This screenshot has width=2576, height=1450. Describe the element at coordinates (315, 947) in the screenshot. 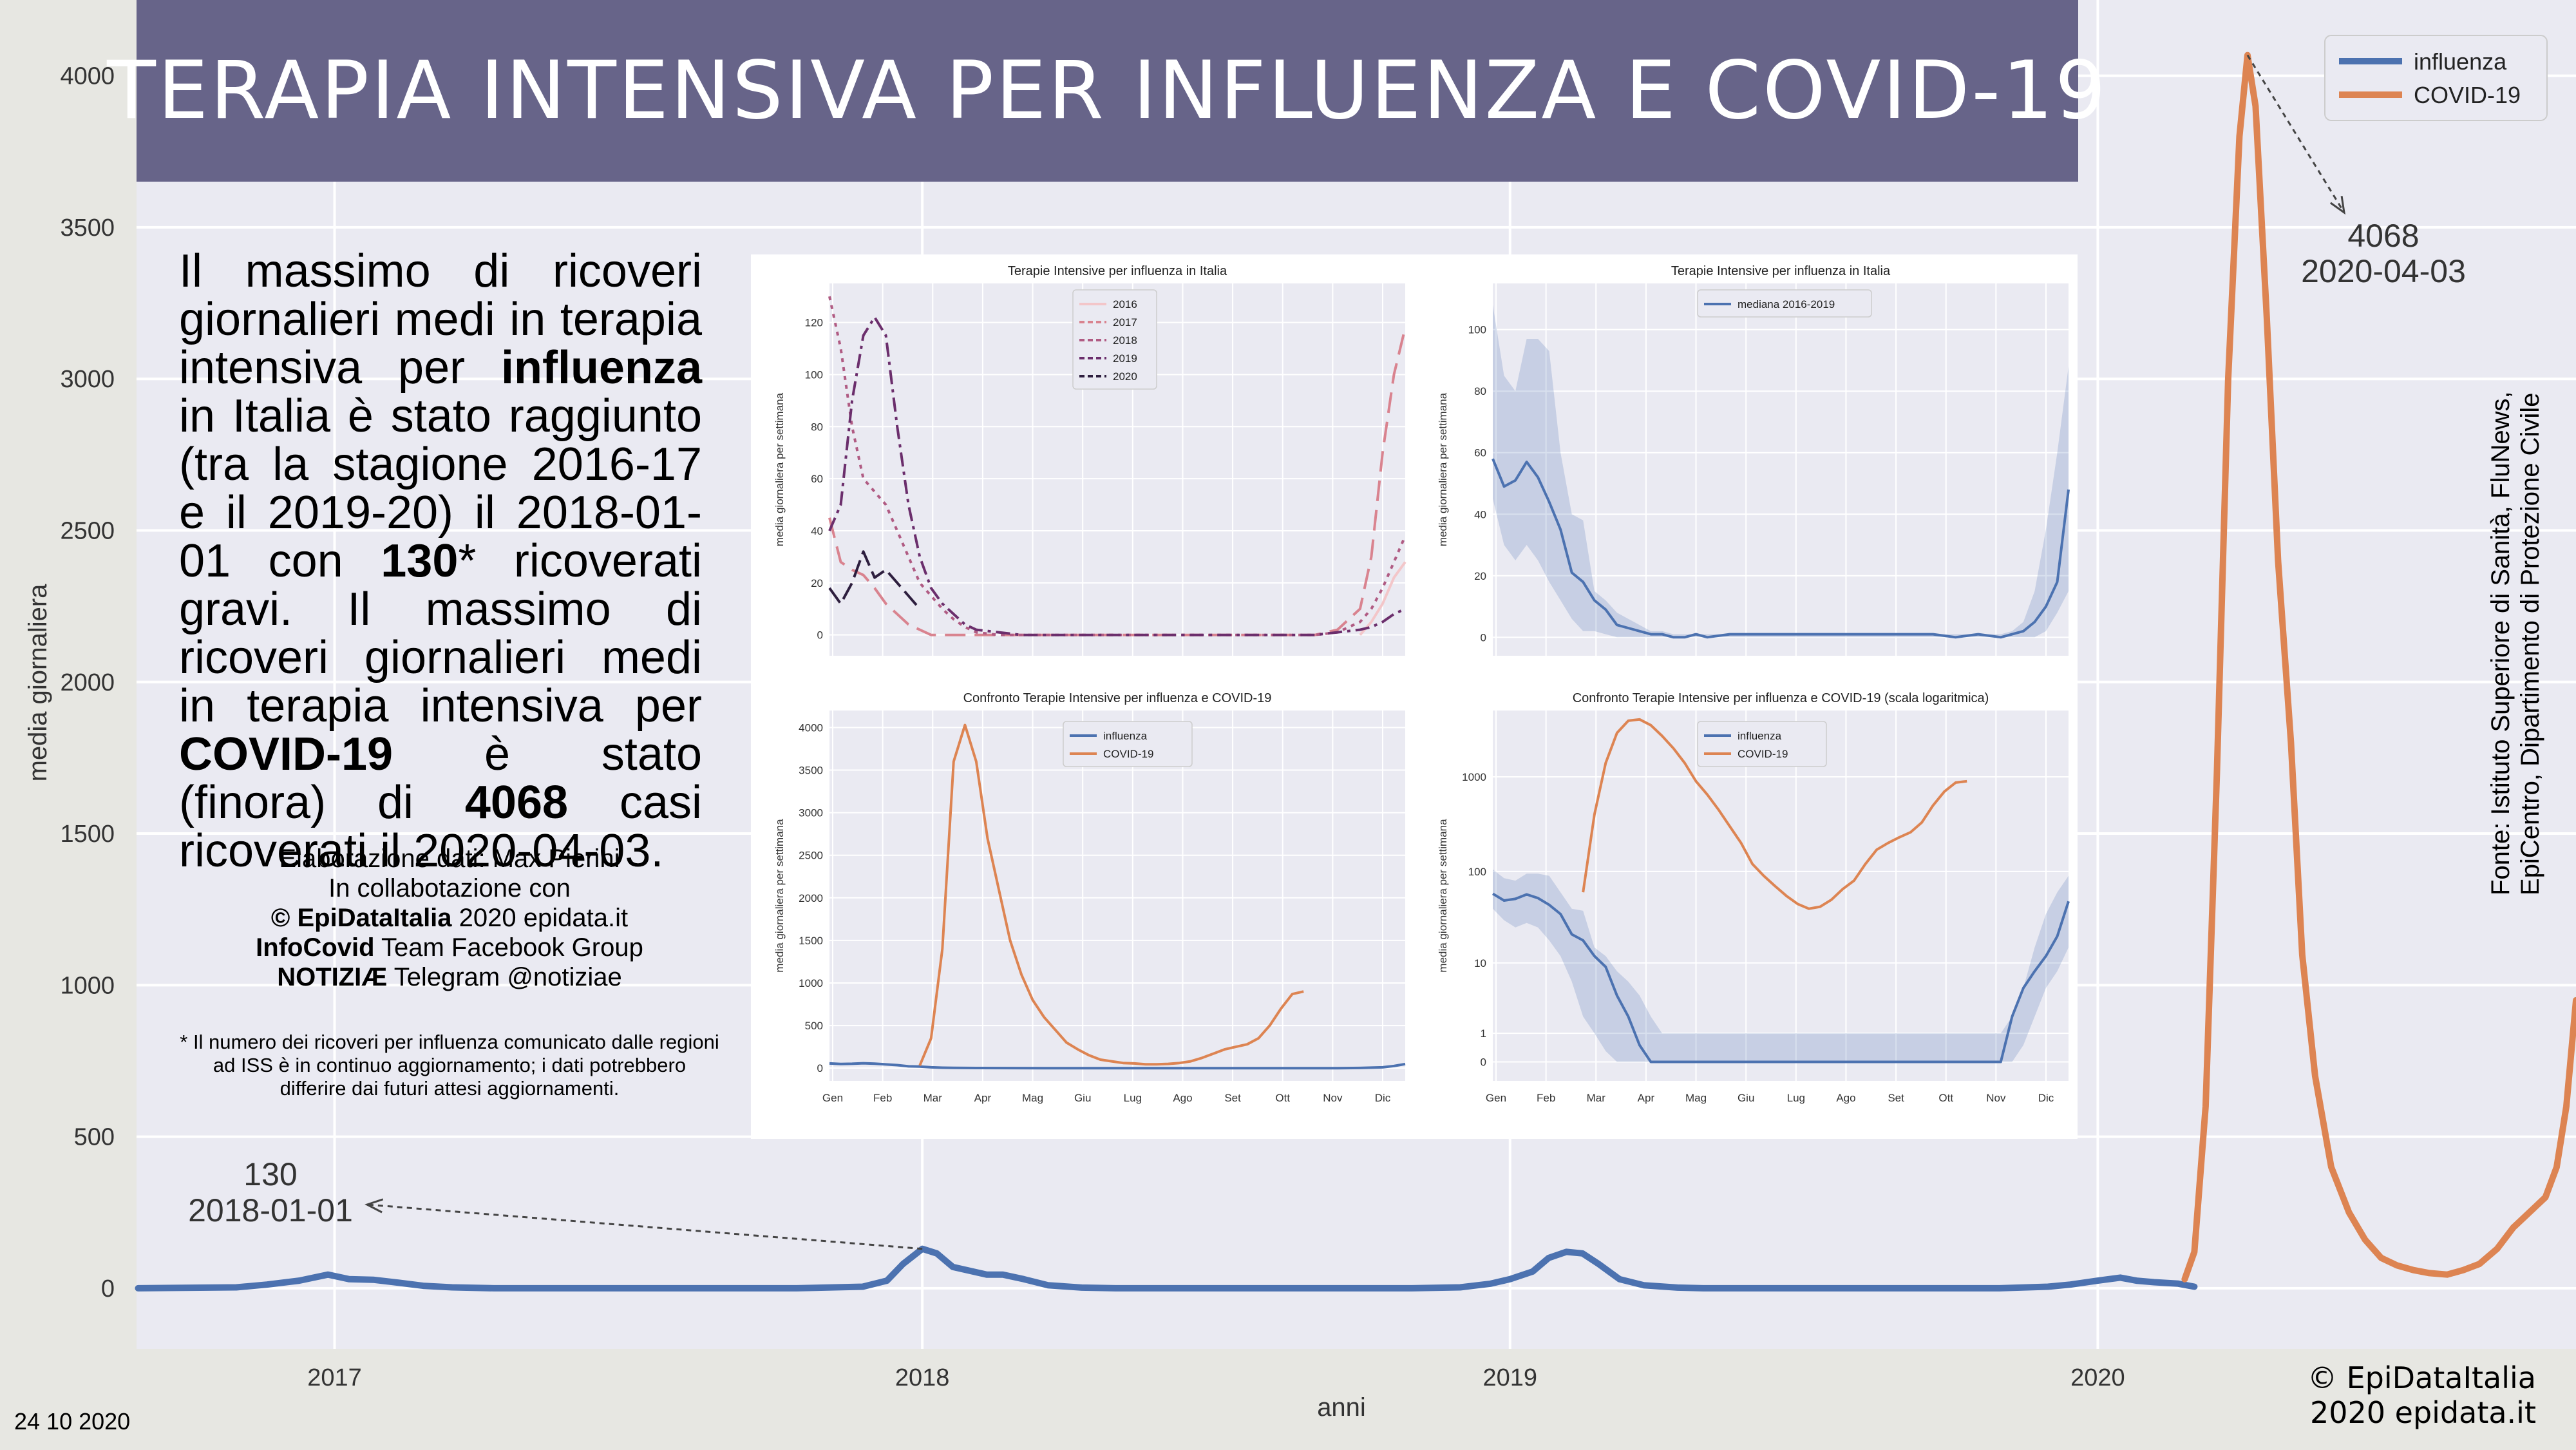

I see `credits-infocovid: InfoCovid` at that location.